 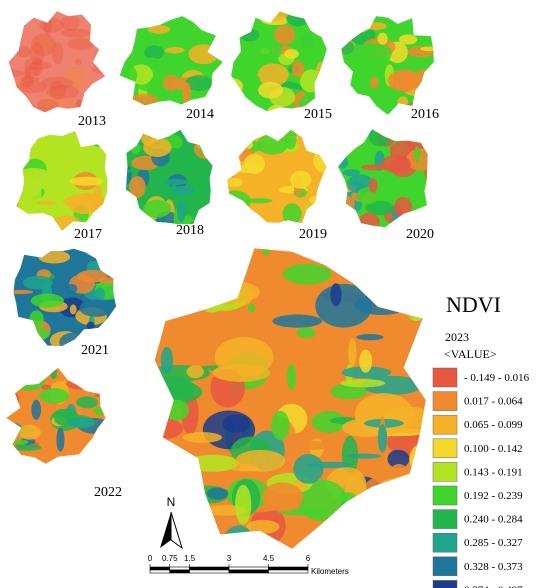 What do you see at coordinates (269, 558) in the screenshot?
I see `scale-tick-label: 4.5` at bounding box center [269, 558].